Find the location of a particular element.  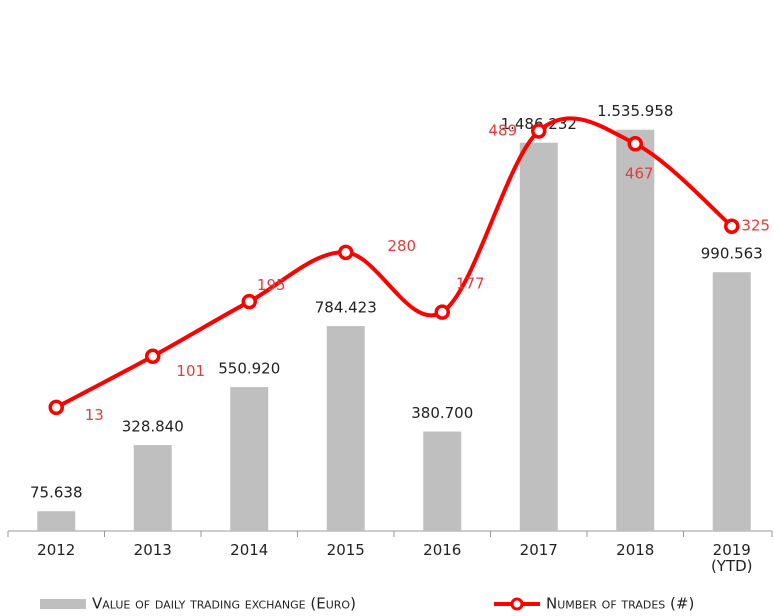

bar-label: 328.840 is located at coordinates (153, 427).